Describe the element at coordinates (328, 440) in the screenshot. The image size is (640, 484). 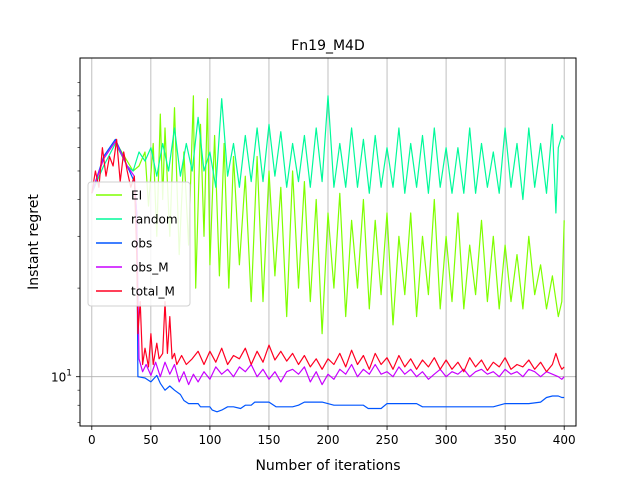
I see `x-tick-label: 200` at that location.